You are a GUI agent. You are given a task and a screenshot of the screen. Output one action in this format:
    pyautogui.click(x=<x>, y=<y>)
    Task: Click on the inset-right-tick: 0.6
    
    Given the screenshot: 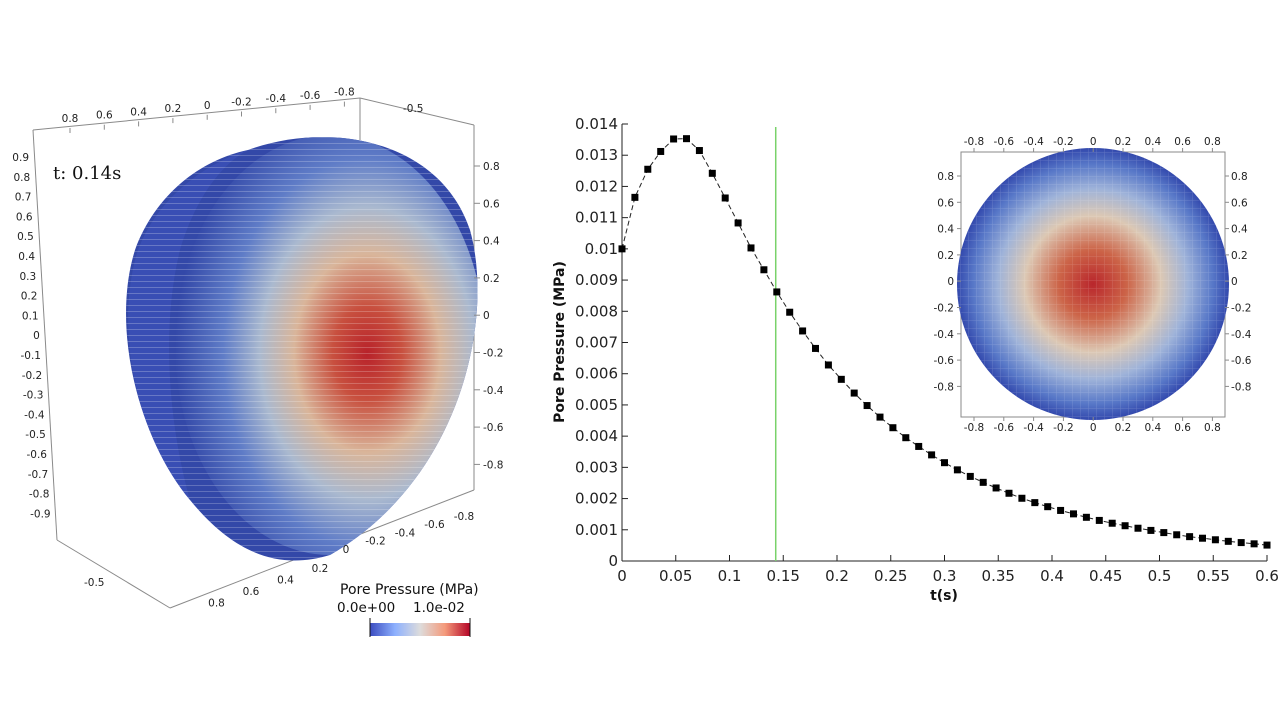 What is the action you would take?
    pyautogui.click(x=1239, y=203)
    